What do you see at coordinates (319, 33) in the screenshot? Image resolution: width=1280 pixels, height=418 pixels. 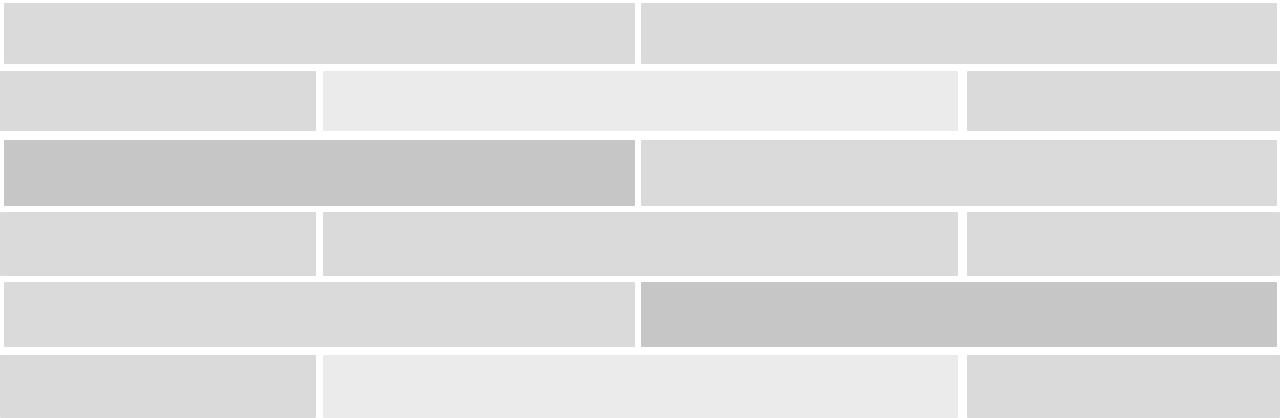 I see `placeholder-block-r1-c1` at bounding box center [319, 33].